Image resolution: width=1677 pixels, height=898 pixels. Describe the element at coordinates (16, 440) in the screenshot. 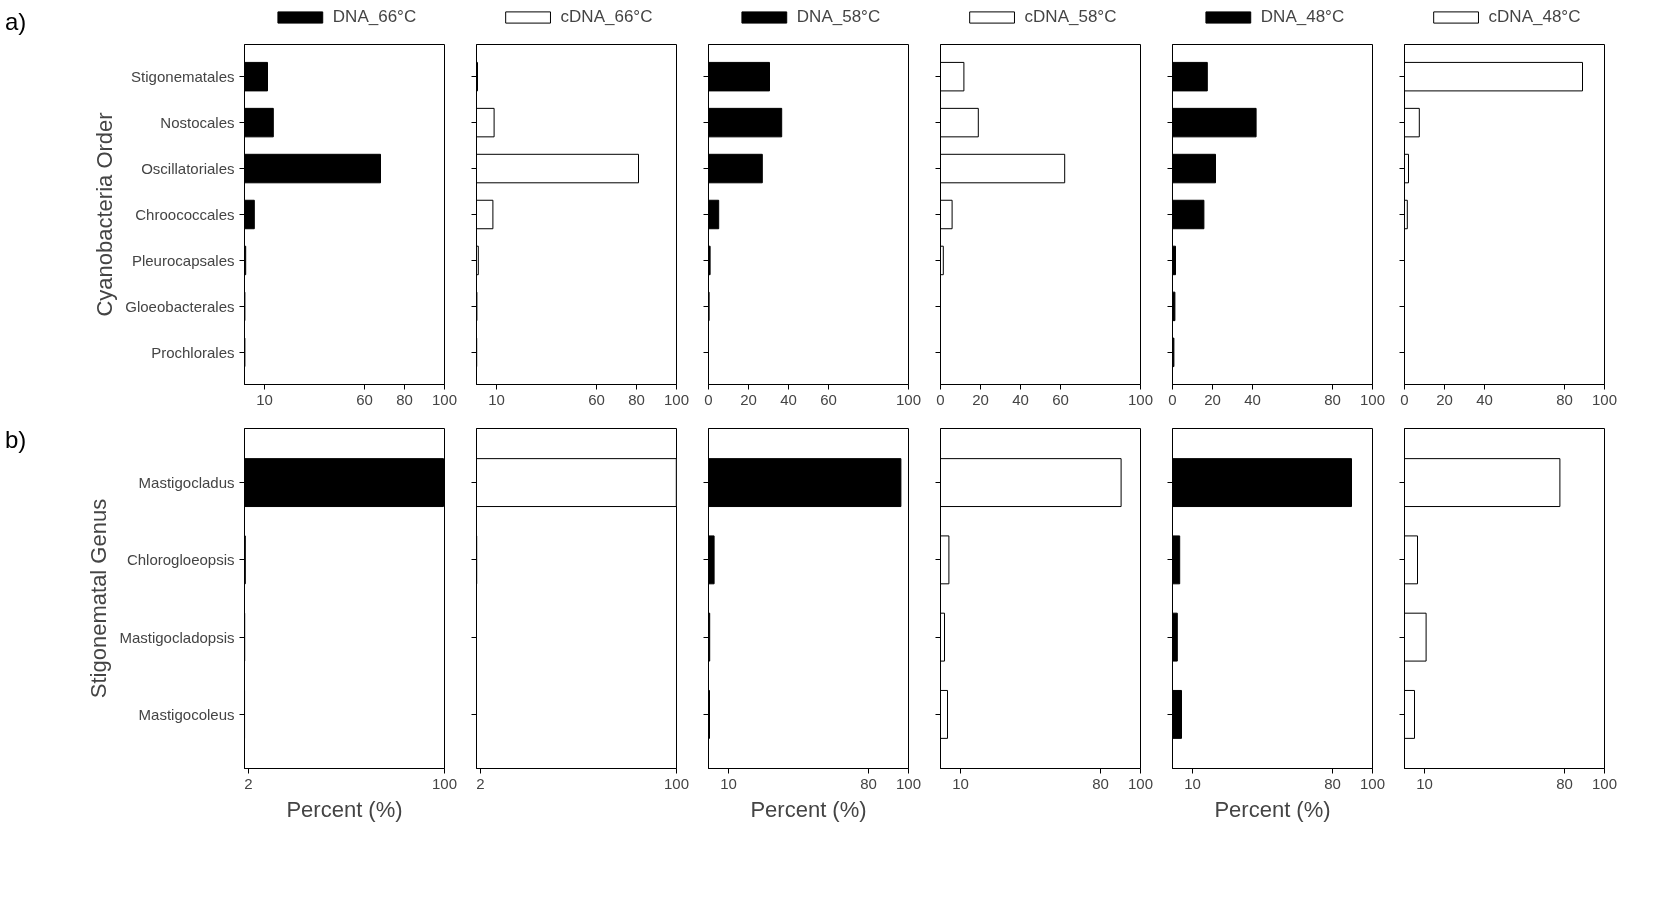

I see `text: b)` at that location.